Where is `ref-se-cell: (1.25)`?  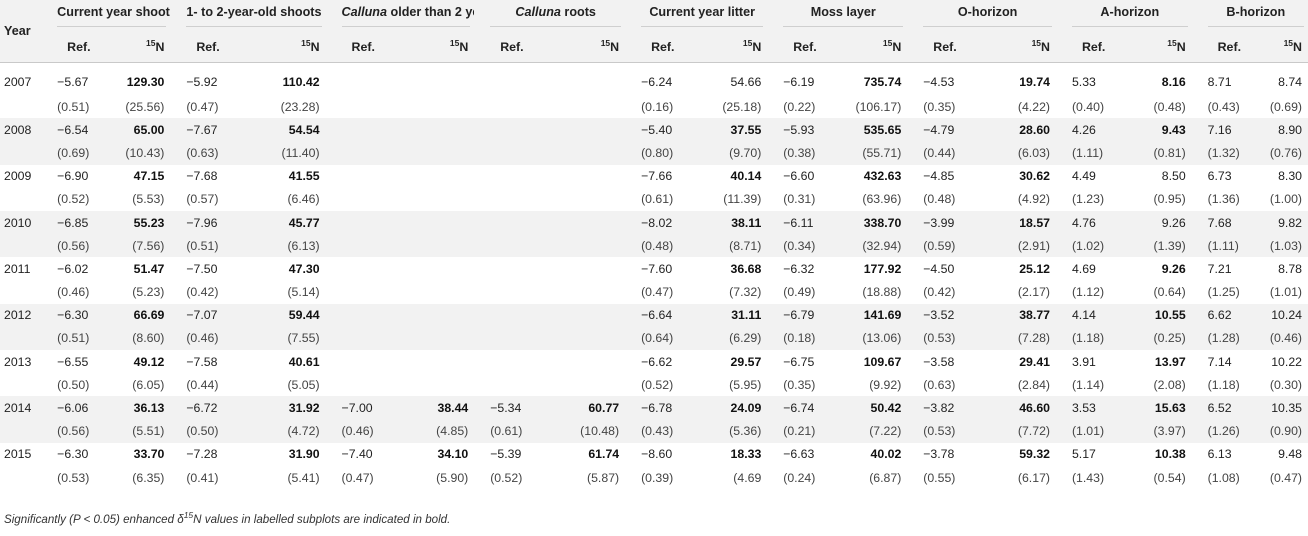 ref-se-cell: (1.25) is located at coordinates (1223, 292).